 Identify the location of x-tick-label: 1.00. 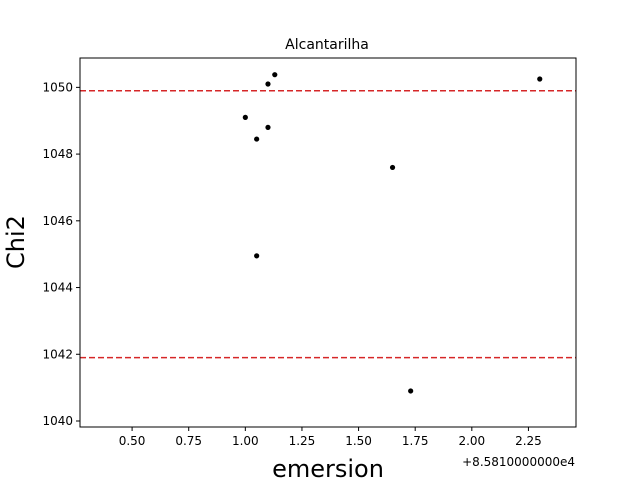
(245, 441).